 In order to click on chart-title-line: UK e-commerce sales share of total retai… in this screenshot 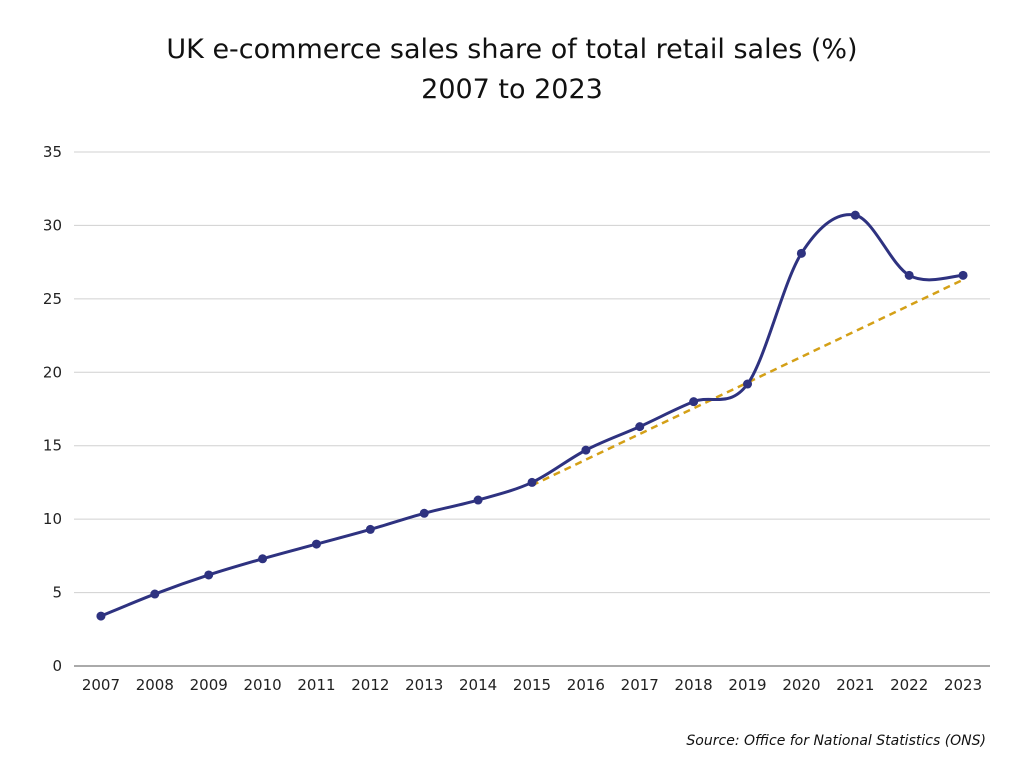, I will do `click(512, 49)`.